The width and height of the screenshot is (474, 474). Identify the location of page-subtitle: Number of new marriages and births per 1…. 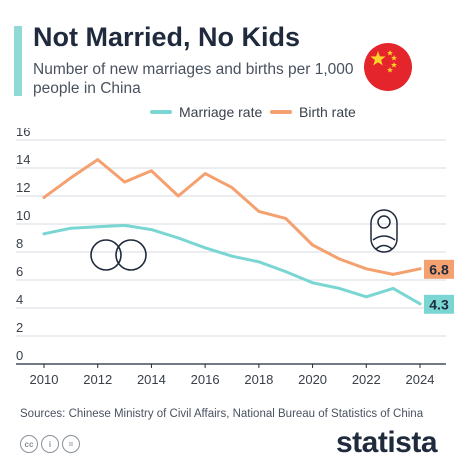
(193, 79).